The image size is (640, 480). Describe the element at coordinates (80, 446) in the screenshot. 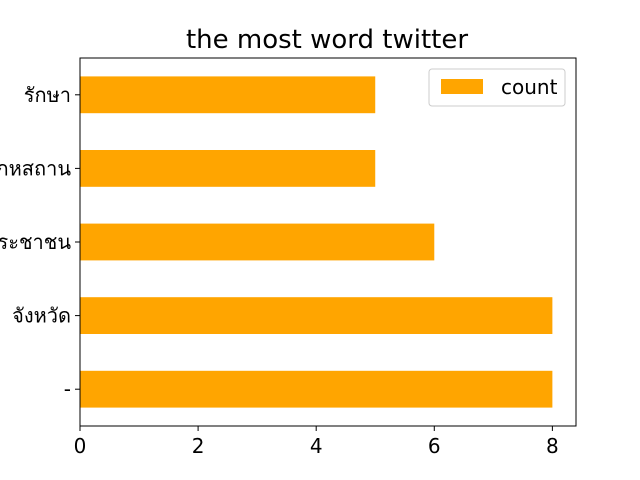

I see `x-tick-label-0: 0` at that location.